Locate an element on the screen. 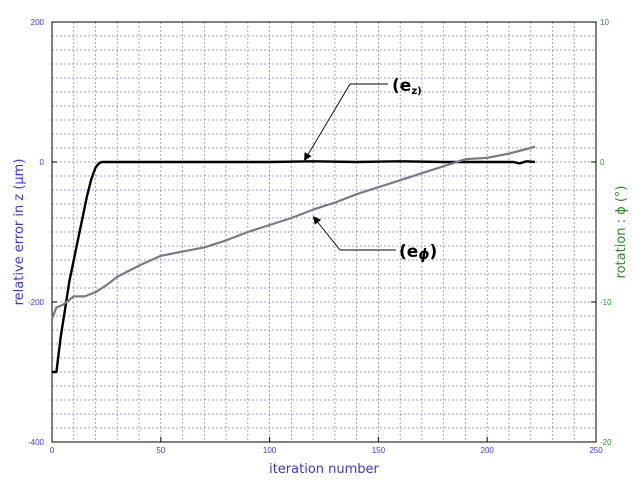 The height and width of the screenshot is (480, 633). y-tick-label: -200 is located at coordinates (36, 302).